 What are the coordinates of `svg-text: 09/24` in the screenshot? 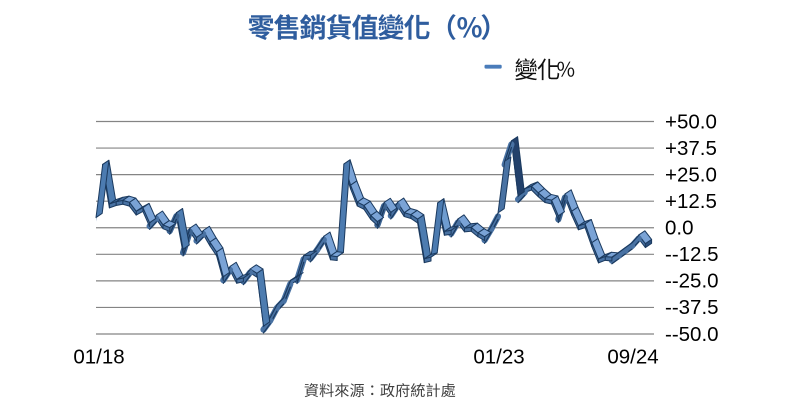 It's located at (632, 357).